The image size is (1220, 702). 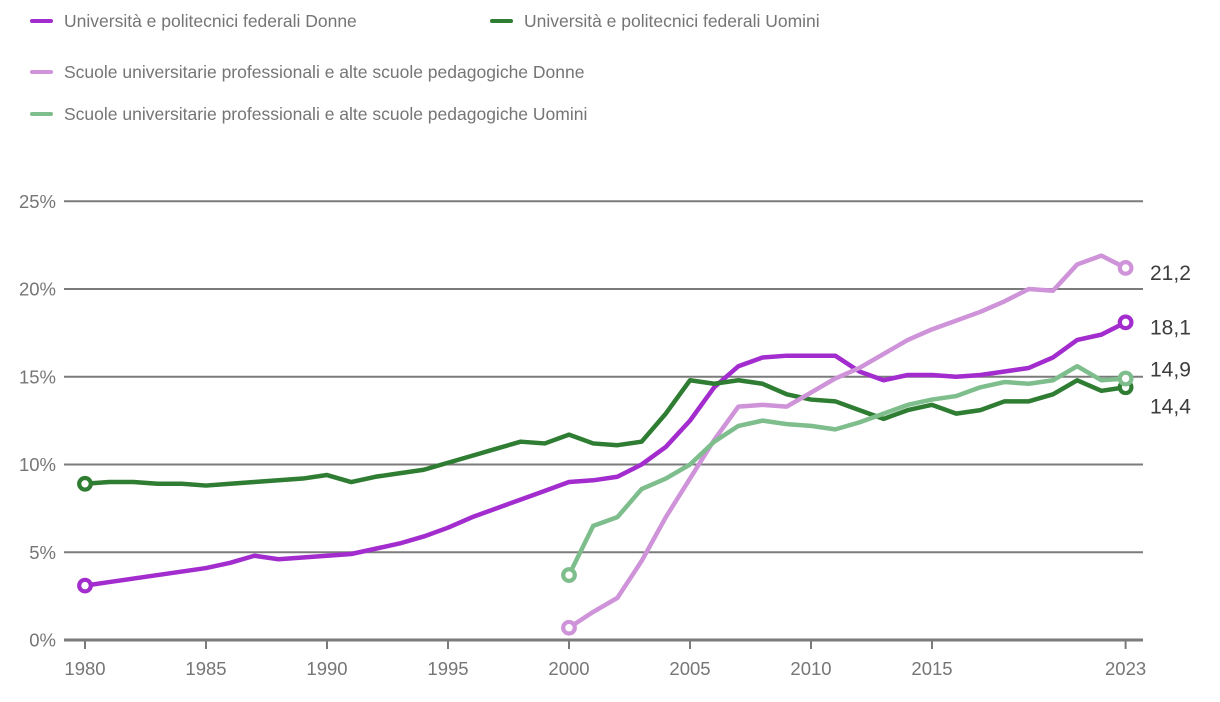 What do you see at coordinates (41, 114) in the screenshot?
I see `legend-swatch-scuole-uomini` at bounding box center [41, 114].